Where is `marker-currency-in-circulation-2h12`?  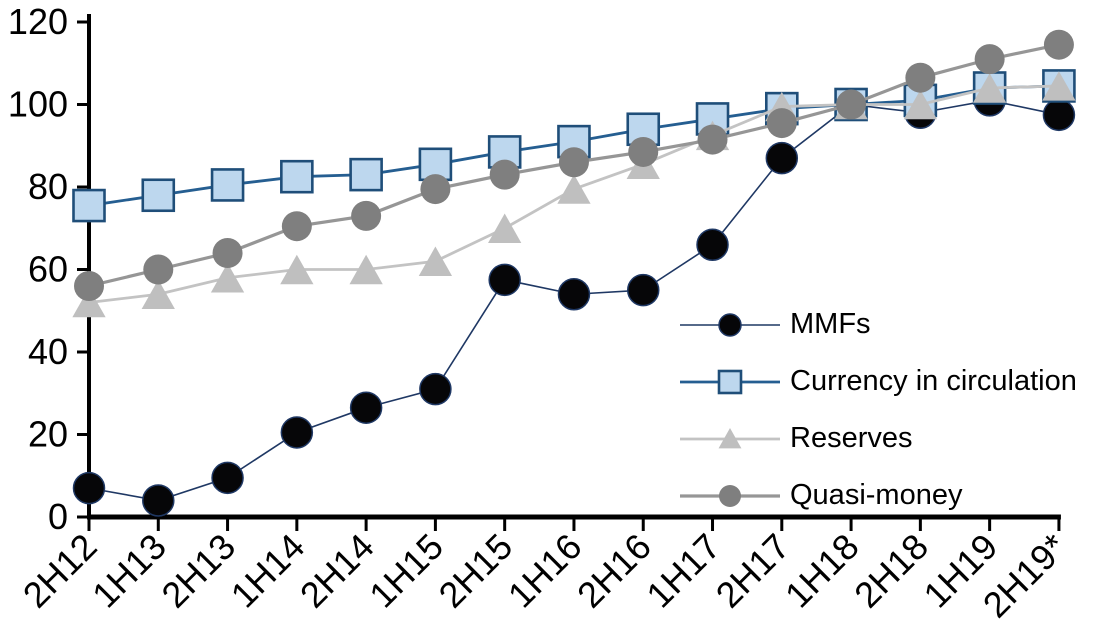 marker-currency-in-circulation-2h12 is located at coordinates (89, 205).